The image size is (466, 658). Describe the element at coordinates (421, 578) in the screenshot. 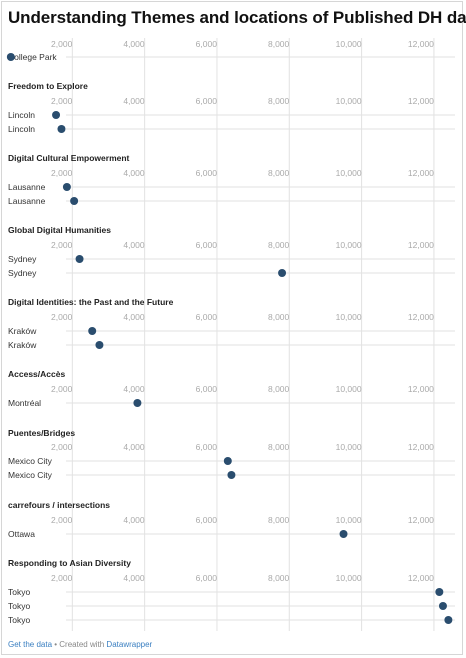

I see `tick-label-8-5: 12,000` at that location.